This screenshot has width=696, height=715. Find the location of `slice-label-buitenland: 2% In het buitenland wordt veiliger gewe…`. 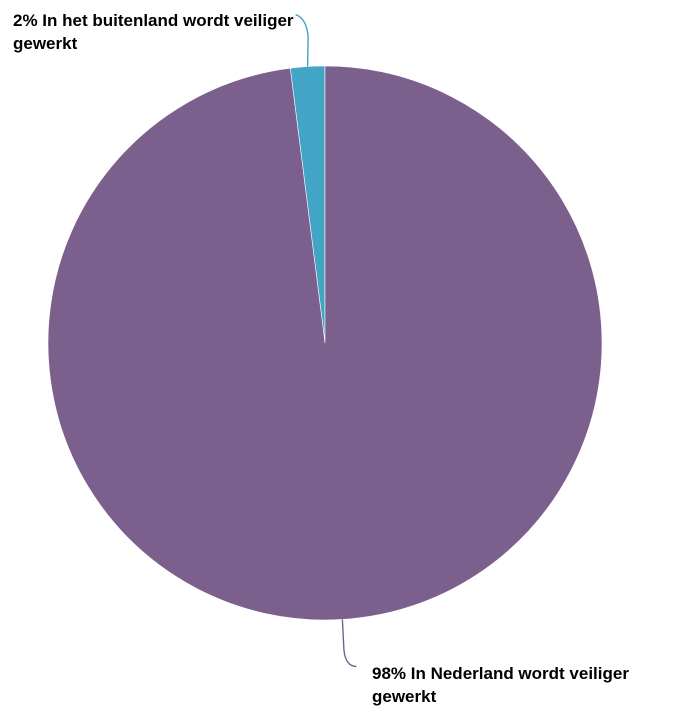

slice-label-buitenland: 2% In het buitenland wordt veiliger gewe… is located at coordinates (153, 32).